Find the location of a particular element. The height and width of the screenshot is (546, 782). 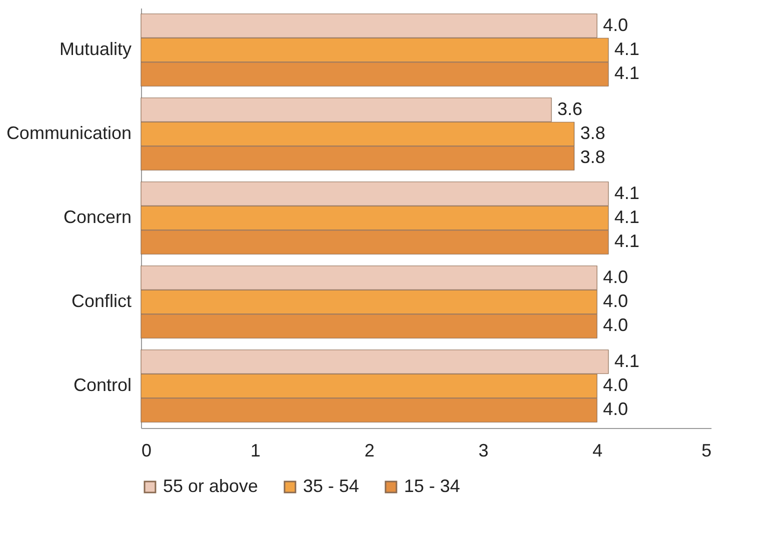

x-tick-label: 3 is located at coordinates (483, 450).